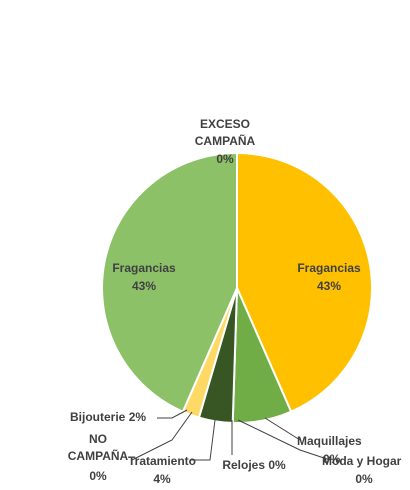 This screenshot has height=490, width=410. I want to click on label-moda-hogar-name: Moda y Hogar, so click(362, 461).